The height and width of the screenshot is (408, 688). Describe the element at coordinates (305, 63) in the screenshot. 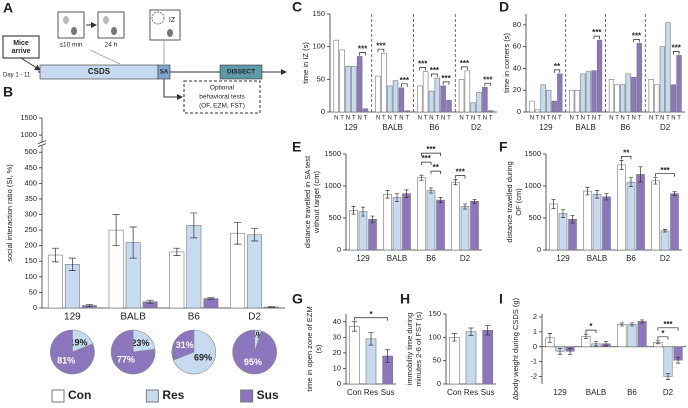

I see `y-axis-title: time in IZ (s)` at that location.